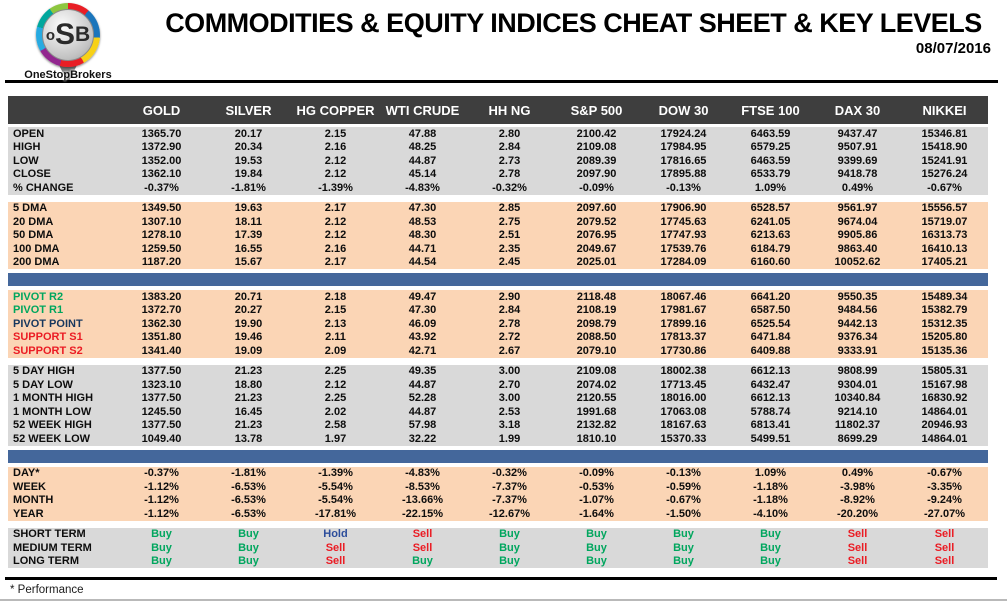 This screenshot has height=601, width=1007. What do you see at coordinates (46, 561) in the screenshot?
I see `row-label: LONG TERM` at bounding box center [46, 561].